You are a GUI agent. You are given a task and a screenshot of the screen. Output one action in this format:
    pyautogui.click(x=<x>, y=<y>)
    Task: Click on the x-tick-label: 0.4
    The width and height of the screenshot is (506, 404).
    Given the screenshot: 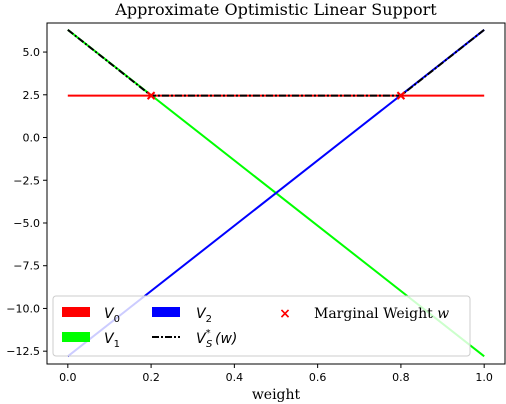 What is the action you would take?
    pyautogui.click(x=235, y=377)
    